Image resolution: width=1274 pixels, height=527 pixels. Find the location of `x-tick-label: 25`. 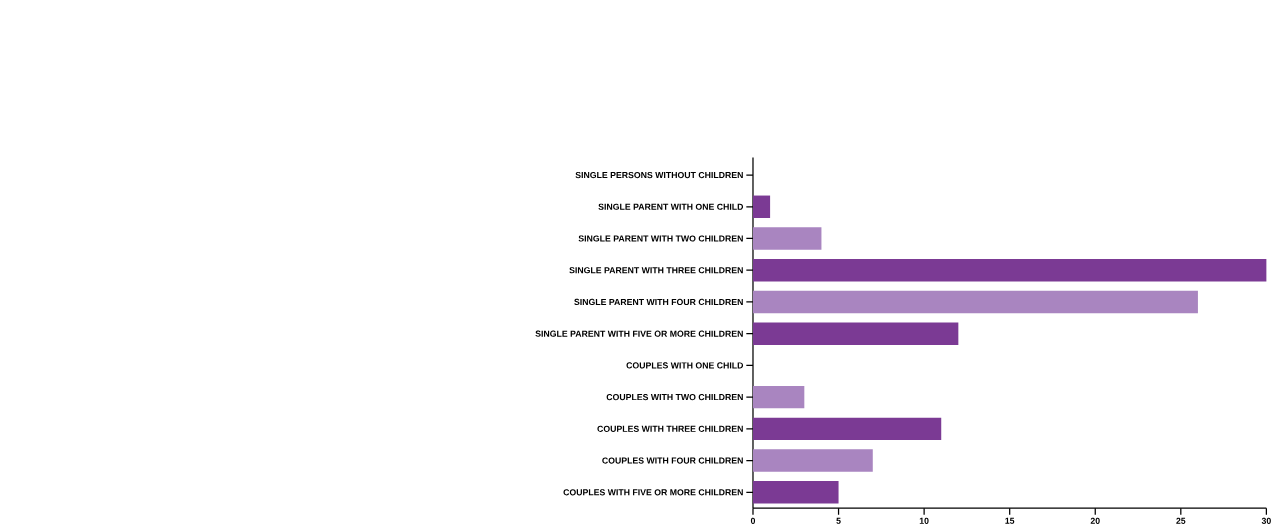

x-tick-label: 25 is located at coordinates (1181, 521).